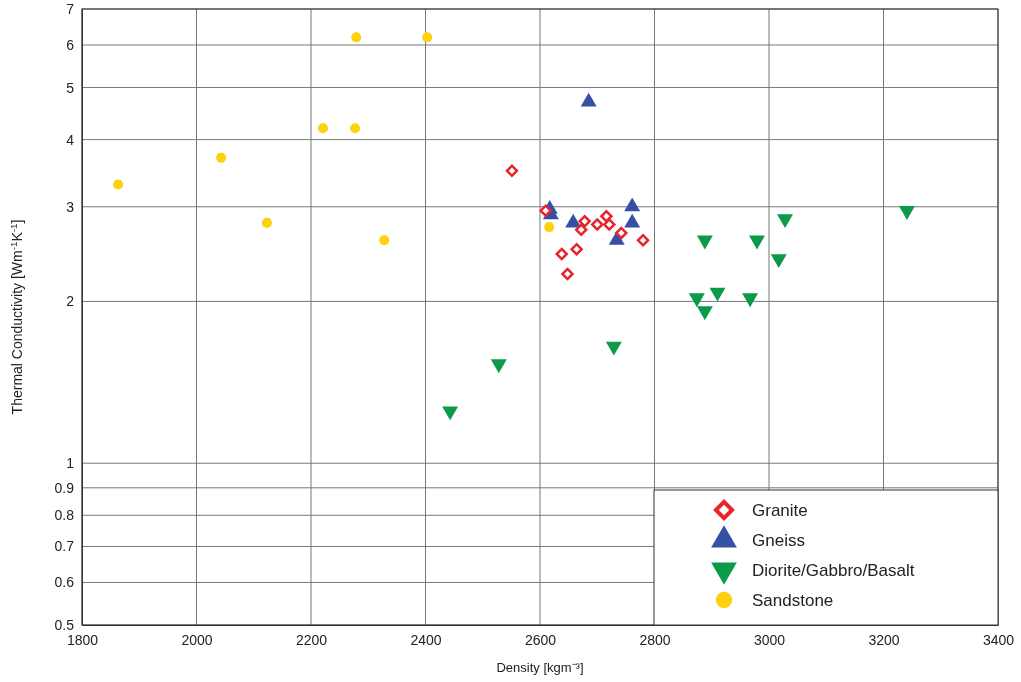  What do you see at coordinates (70, 44) in the screenshot?
I see `y-tick-label: 6` at bounding box center [70, 44].